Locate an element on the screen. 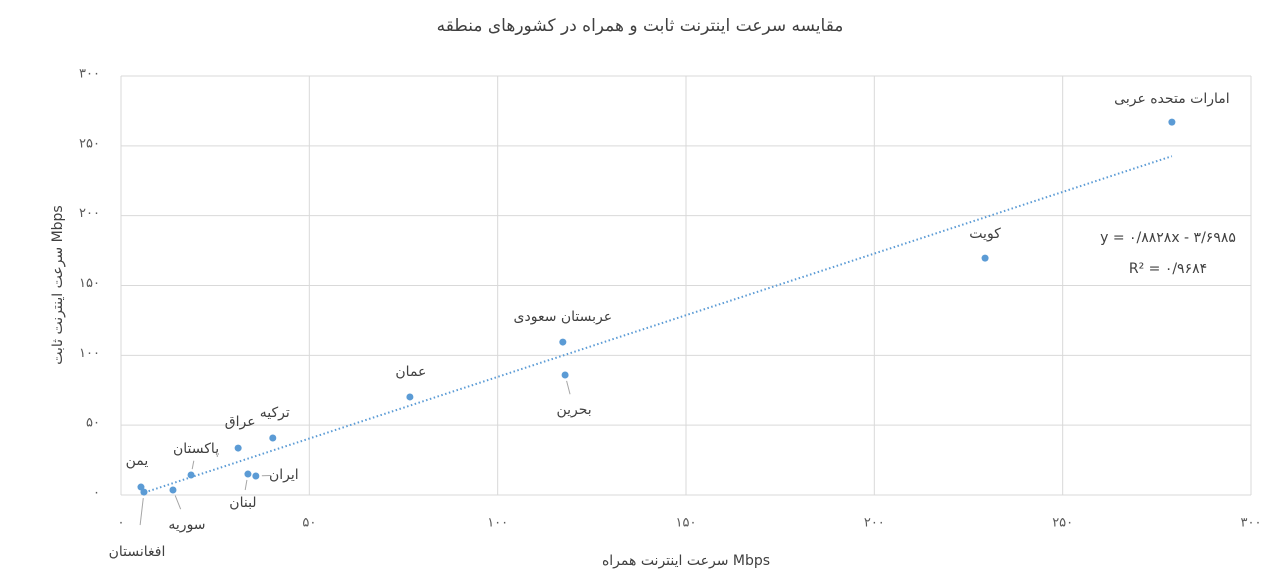 This screenshot has height=587, width=1280. point-label: عربستان سعودی is located at coordinates (563, 317).